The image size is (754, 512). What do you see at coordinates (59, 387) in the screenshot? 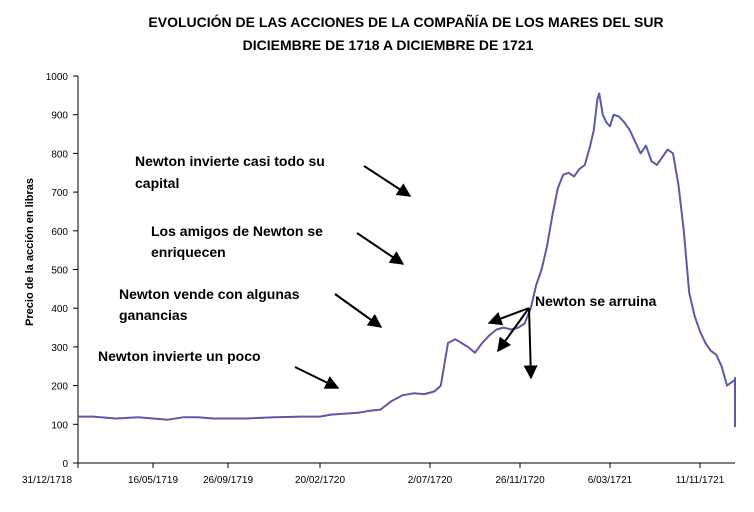
I see `y-tick-label: 200` at bounding box center [59, 387].